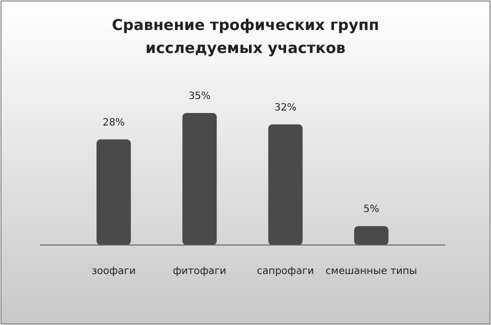 The image size is (491, 325). Describe the element at coordinates (285, 272) in the screenshot. I see `x-tick-label: сапрофаги` at that location.